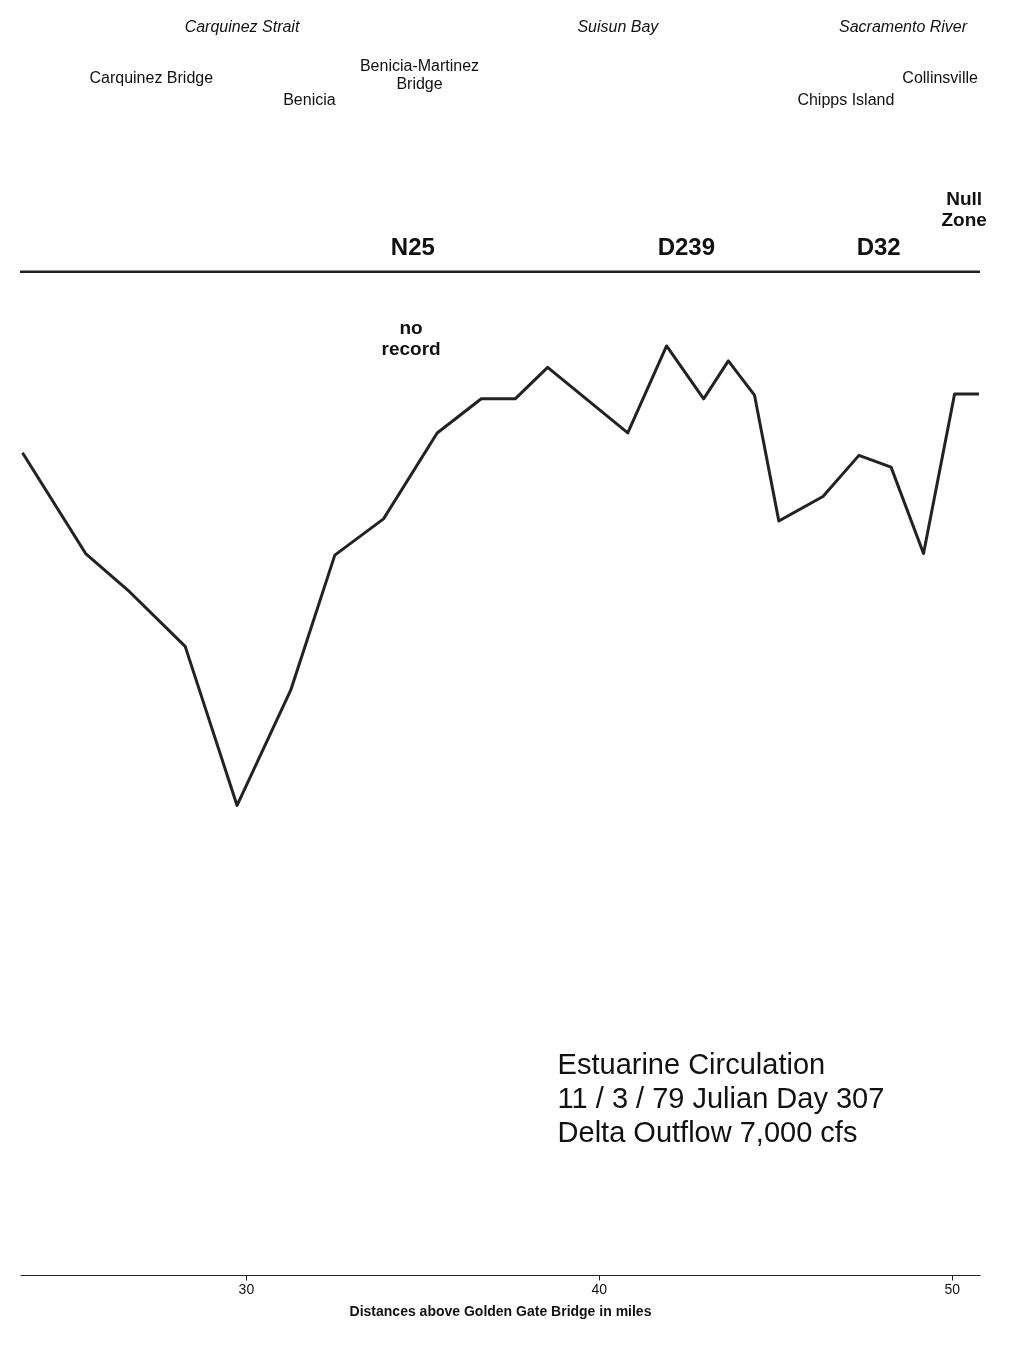 This screenshot has width=1021, height=1346. I want to click on text: D32, so click(878, 247).